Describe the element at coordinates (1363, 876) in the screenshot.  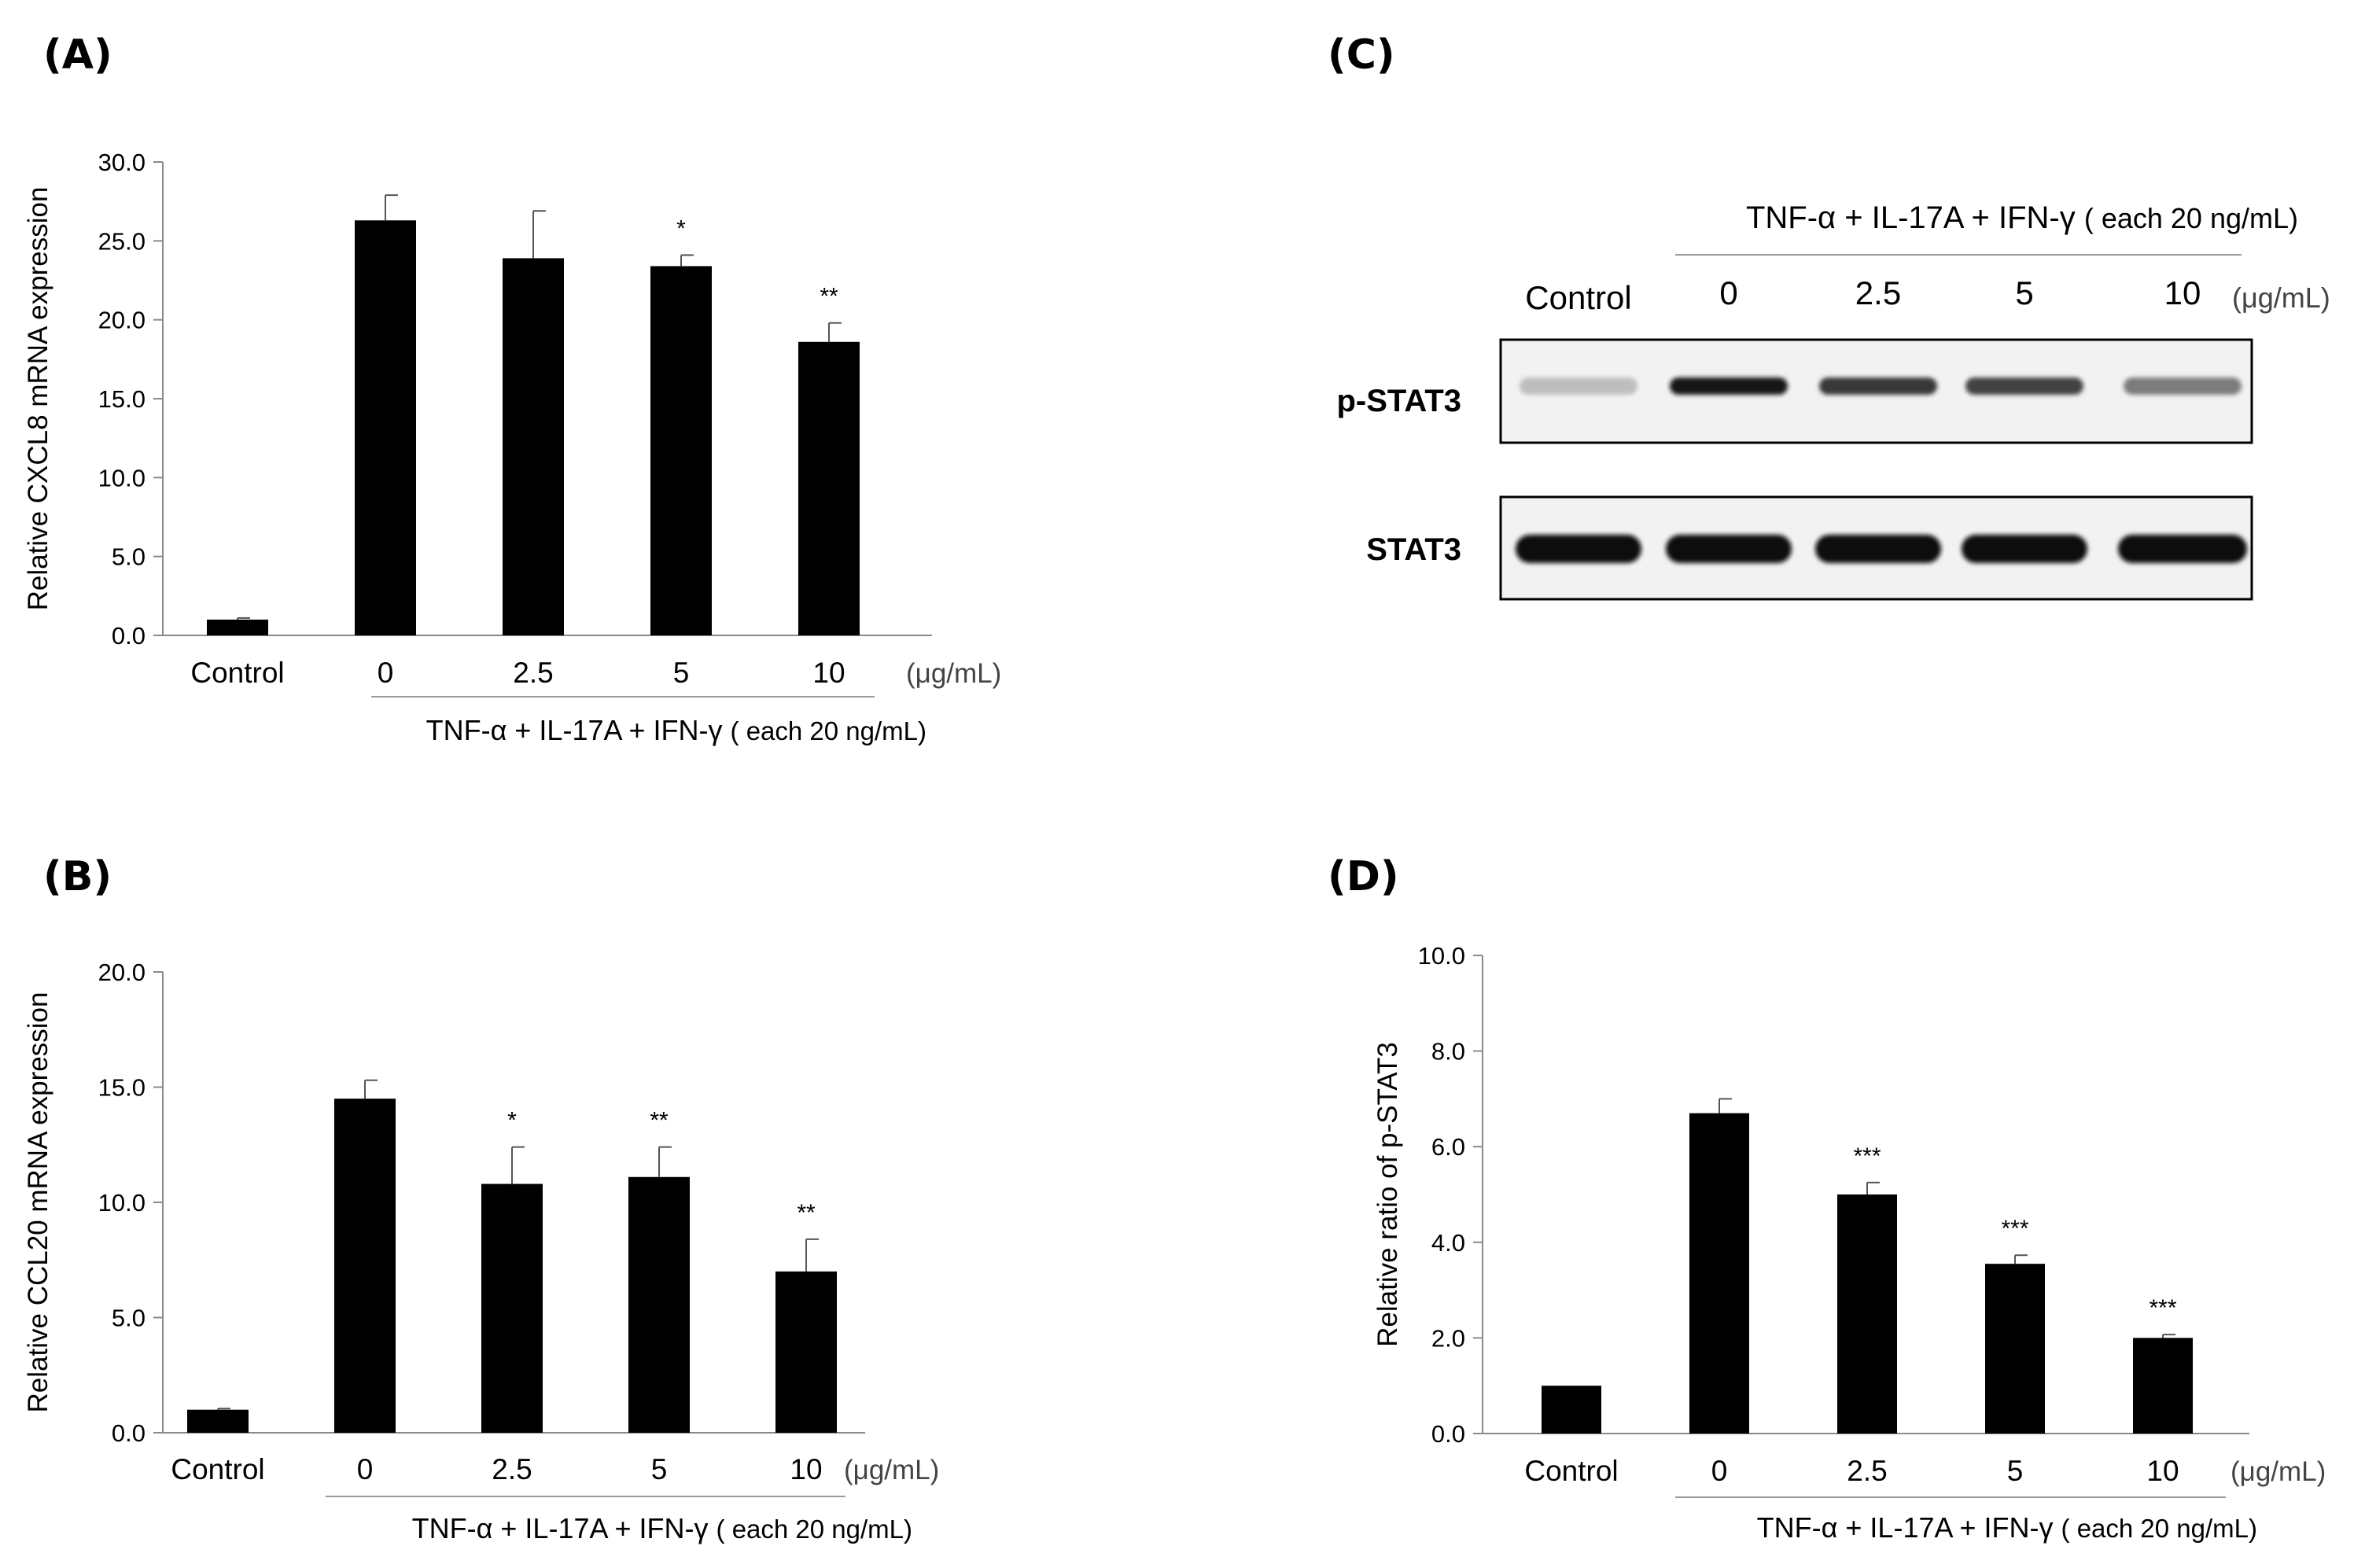
I see `panel-label-d: (D)` at that location.